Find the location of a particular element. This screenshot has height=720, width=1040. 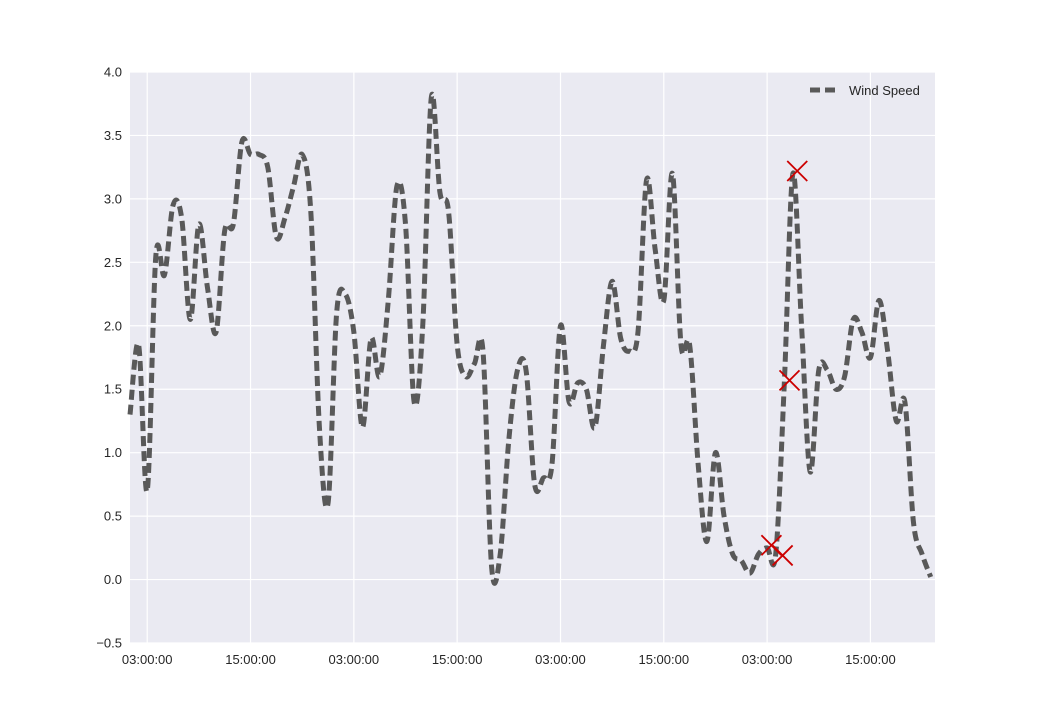

x-tick-label-1: 15:00:00 is located at coordinates (250, 659).